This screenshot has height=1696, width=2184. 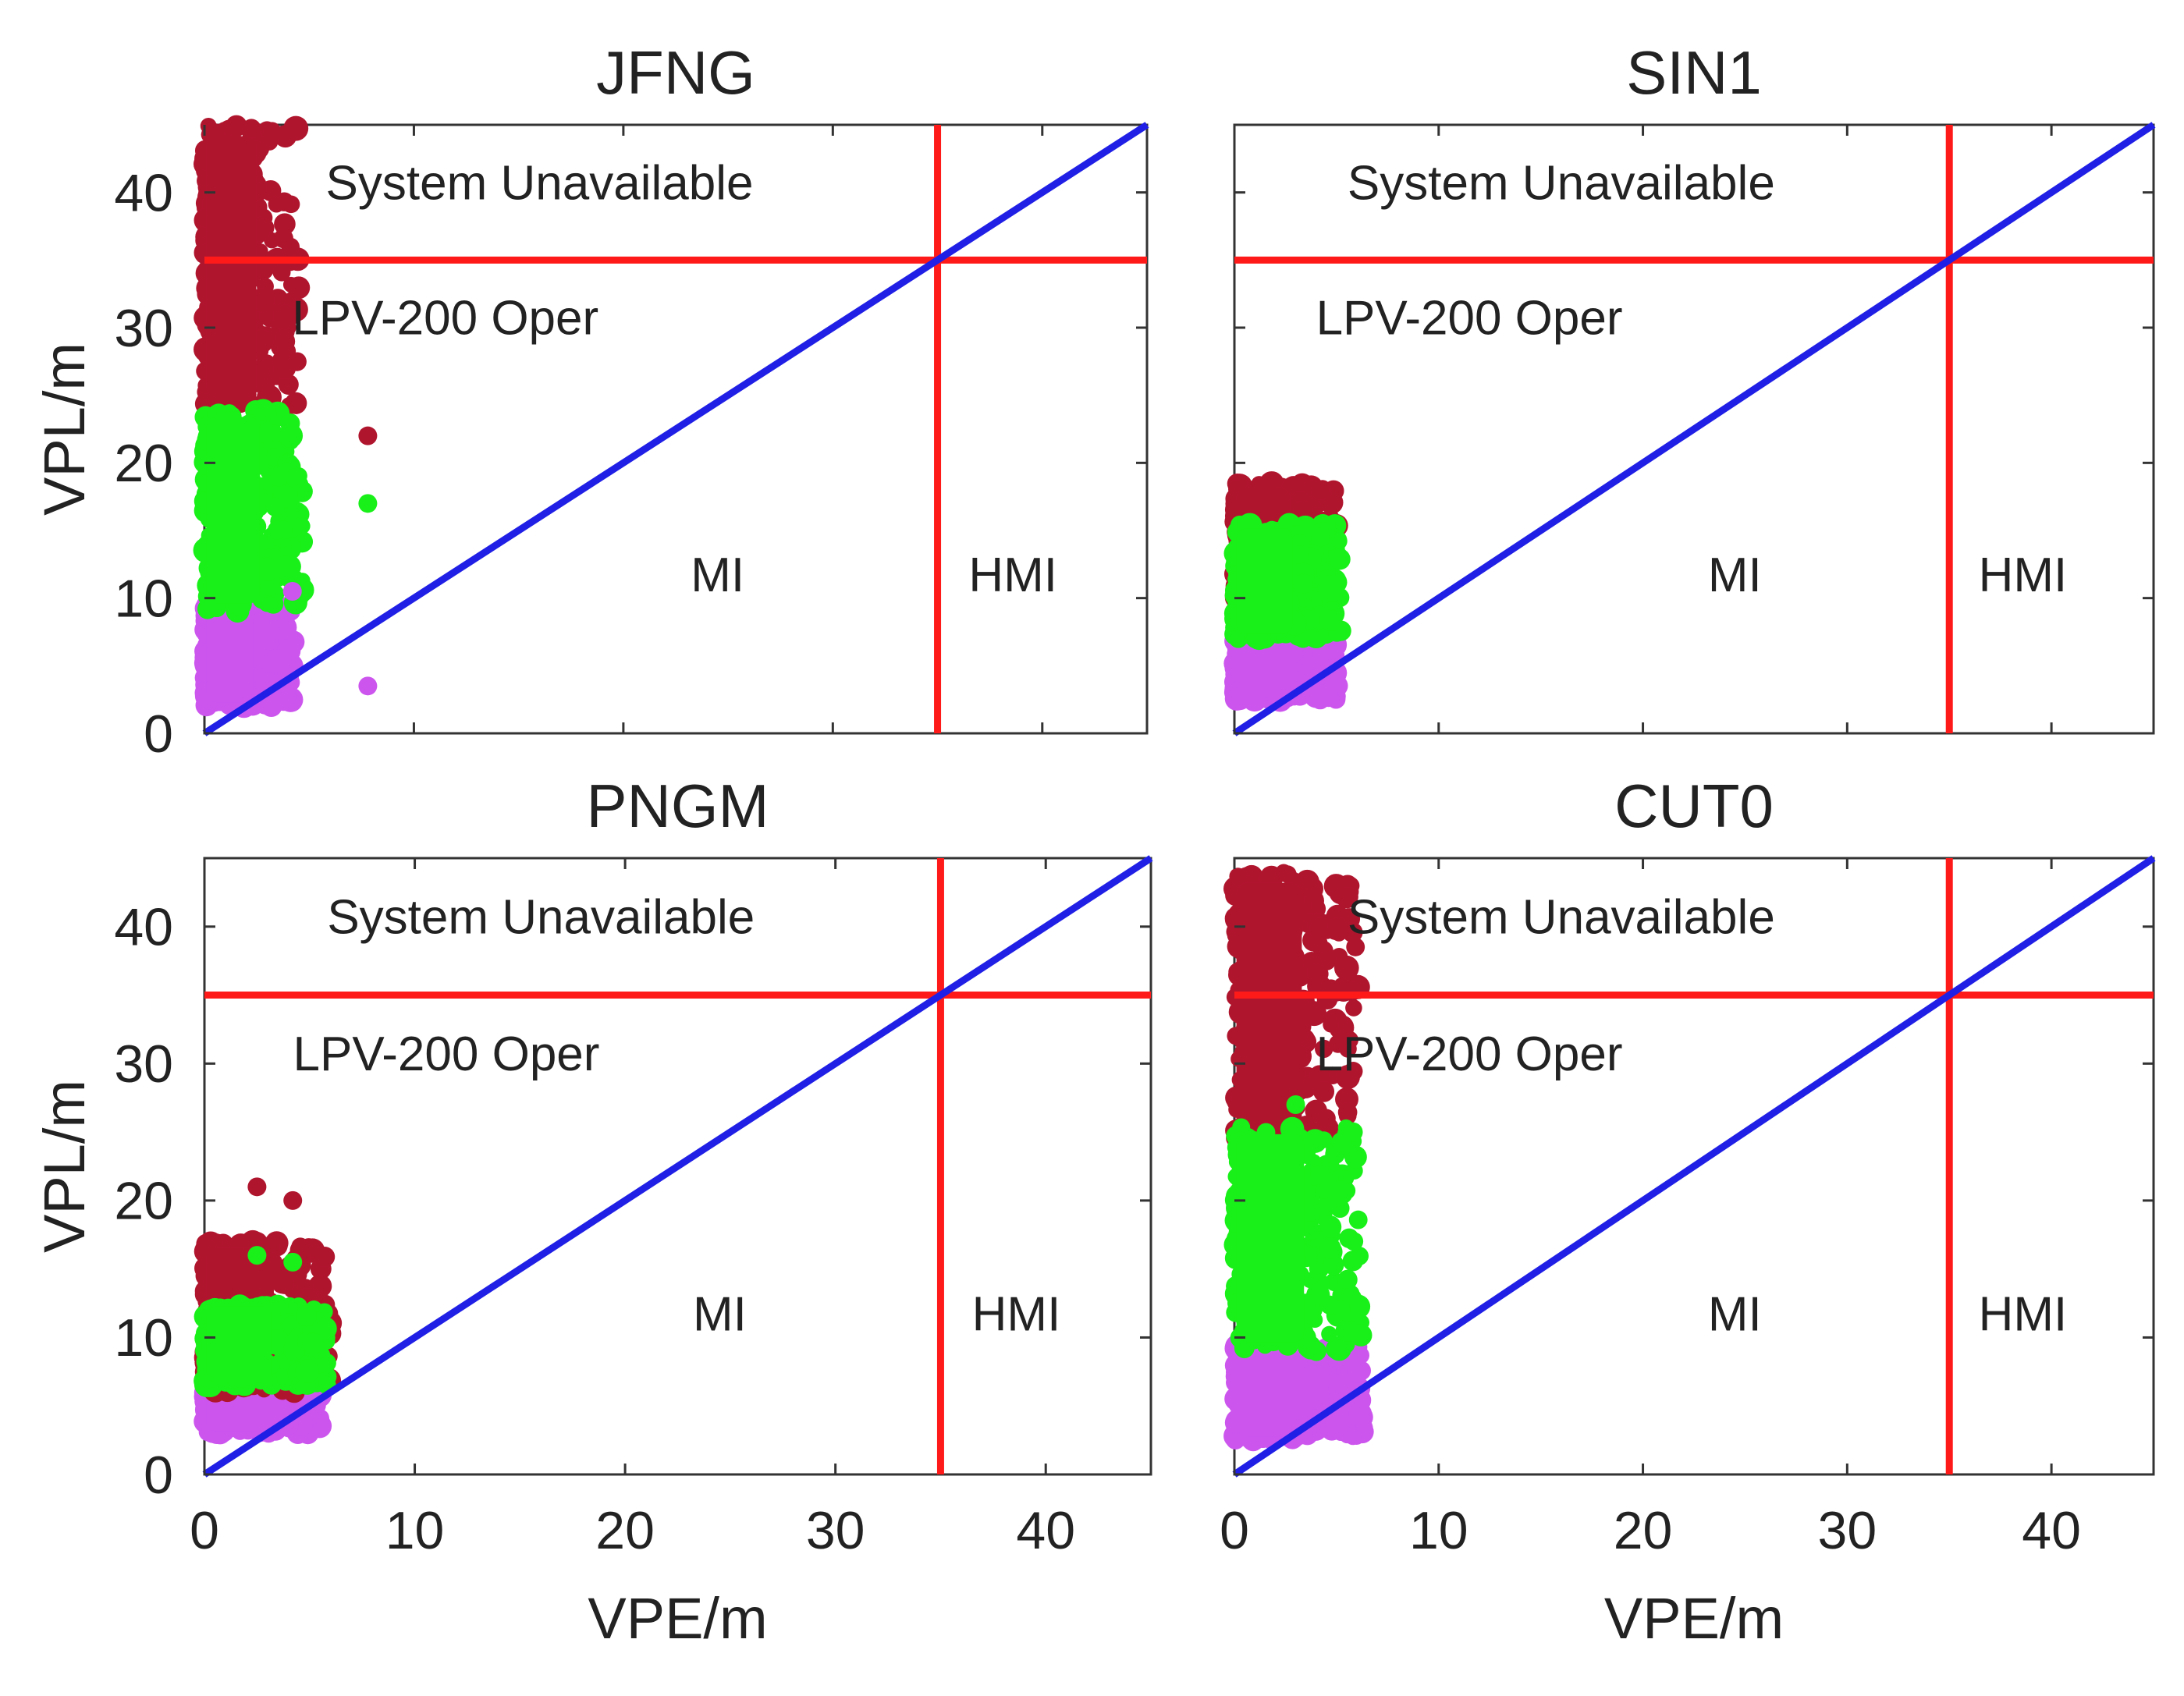 What do you see at coordinates (415, 1530) in the screenshot?
I see `x-tick-label: 10` at bounding box center [415, 1530].